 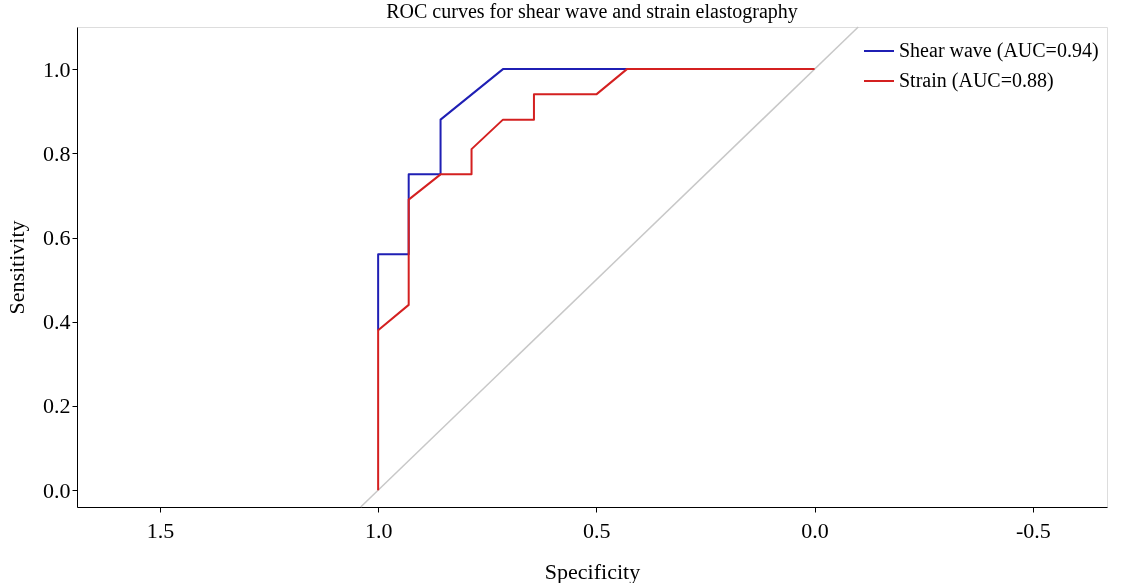 What do you see at coordinates (57, 322) in the screenshot?
I see `y-tick-label: 0.4` at bounding box center [57, 322].